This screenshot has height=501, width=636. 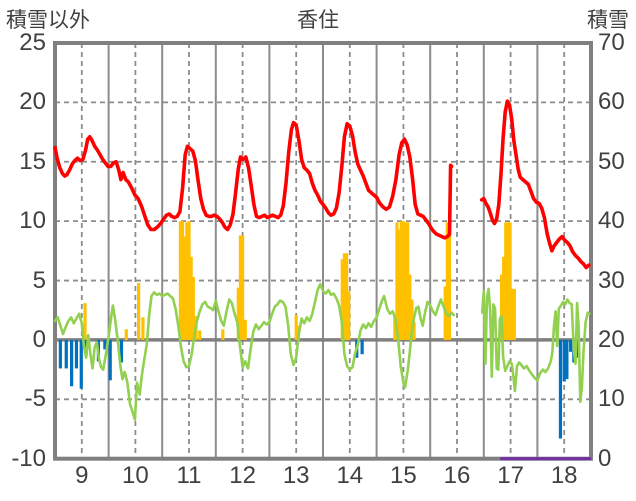 I want to click on x-tick-label: 16, so click(x=457, y=475).